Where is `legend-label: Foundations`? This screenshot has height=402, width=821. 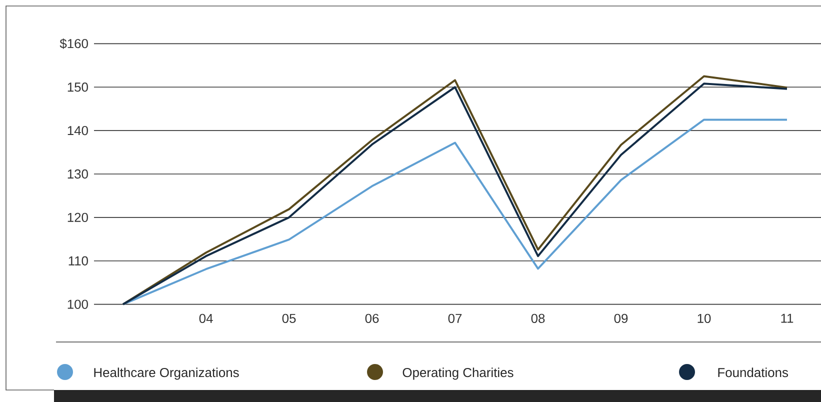 legend-label: Foundations is located at coordinates (753, 373).